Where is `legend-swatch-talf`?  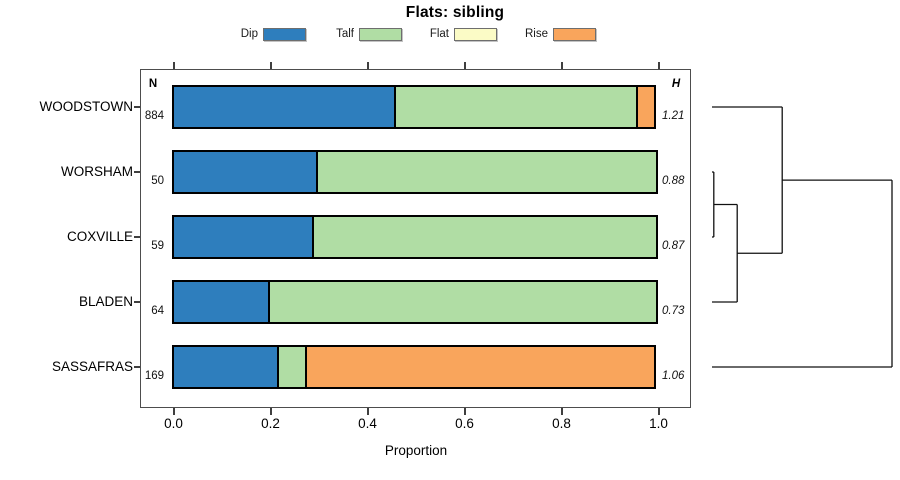
legend-swatch-talf is located at coordinates (380, 34).